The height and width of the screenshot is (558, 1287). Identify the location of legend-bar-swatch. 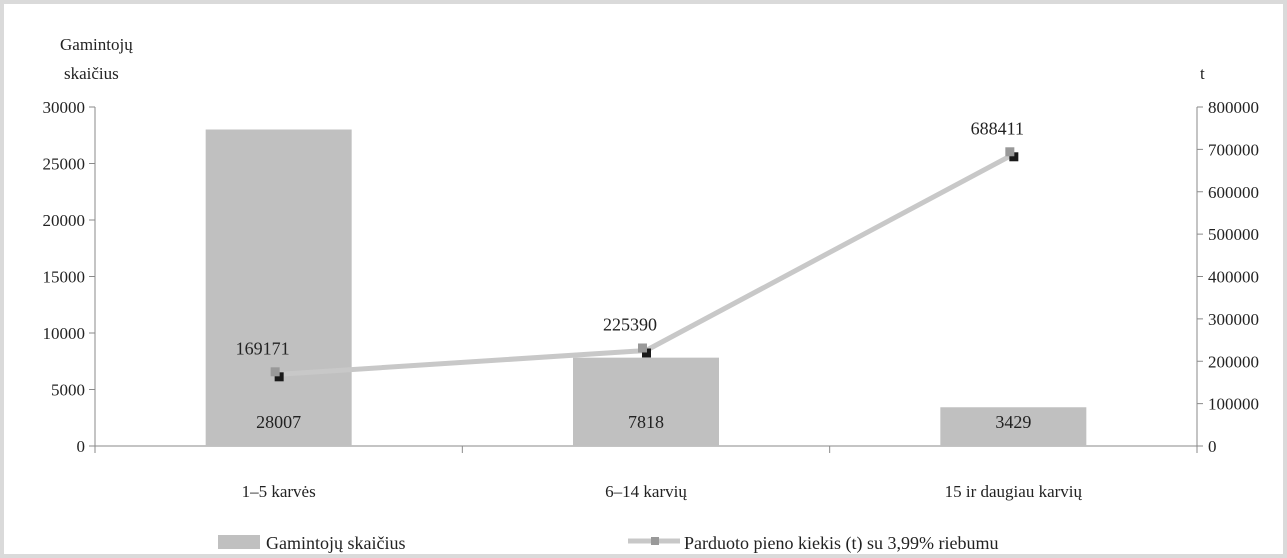
(239, 542).